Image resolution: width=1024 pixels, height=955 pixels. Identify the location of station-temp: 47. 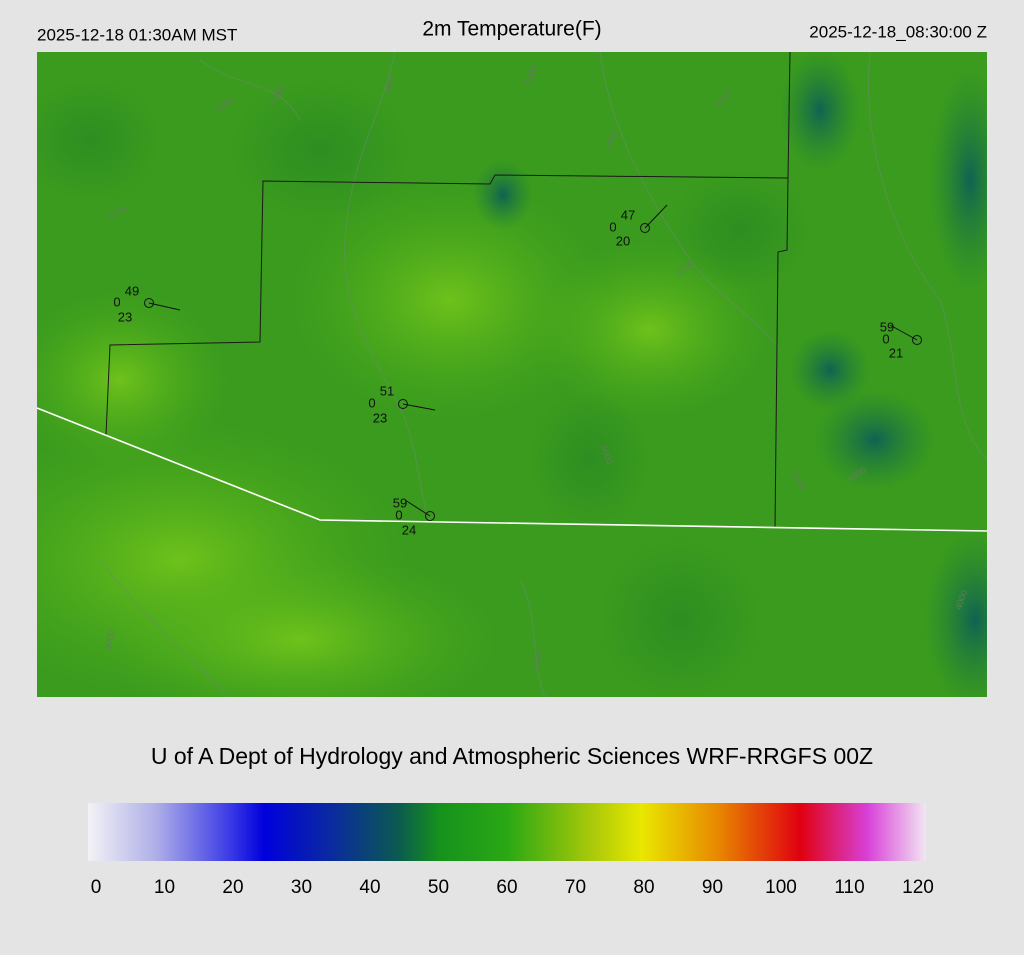
(628, 214).